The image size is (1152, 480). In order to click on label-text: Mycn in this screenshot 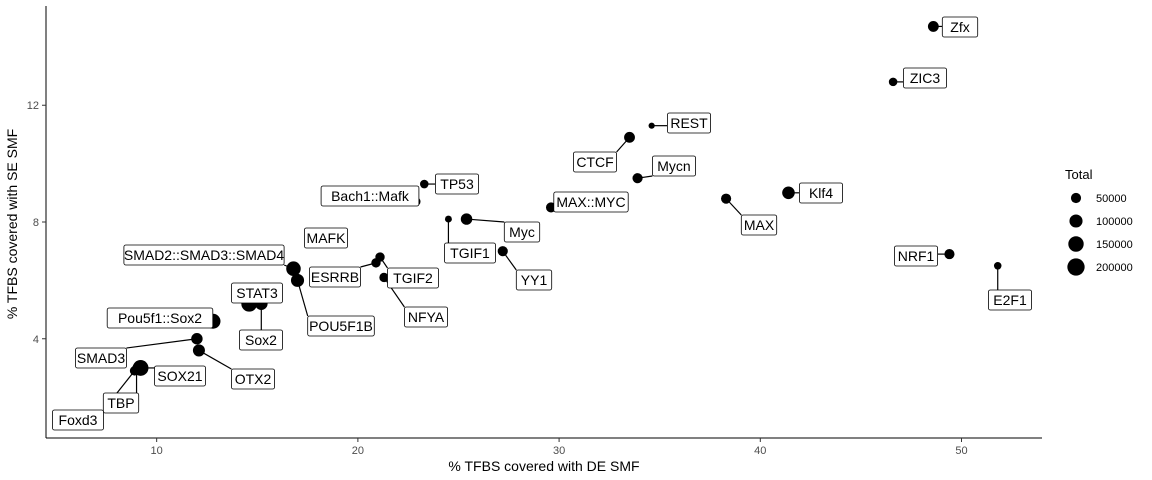, I will do `click(673, 166)`.